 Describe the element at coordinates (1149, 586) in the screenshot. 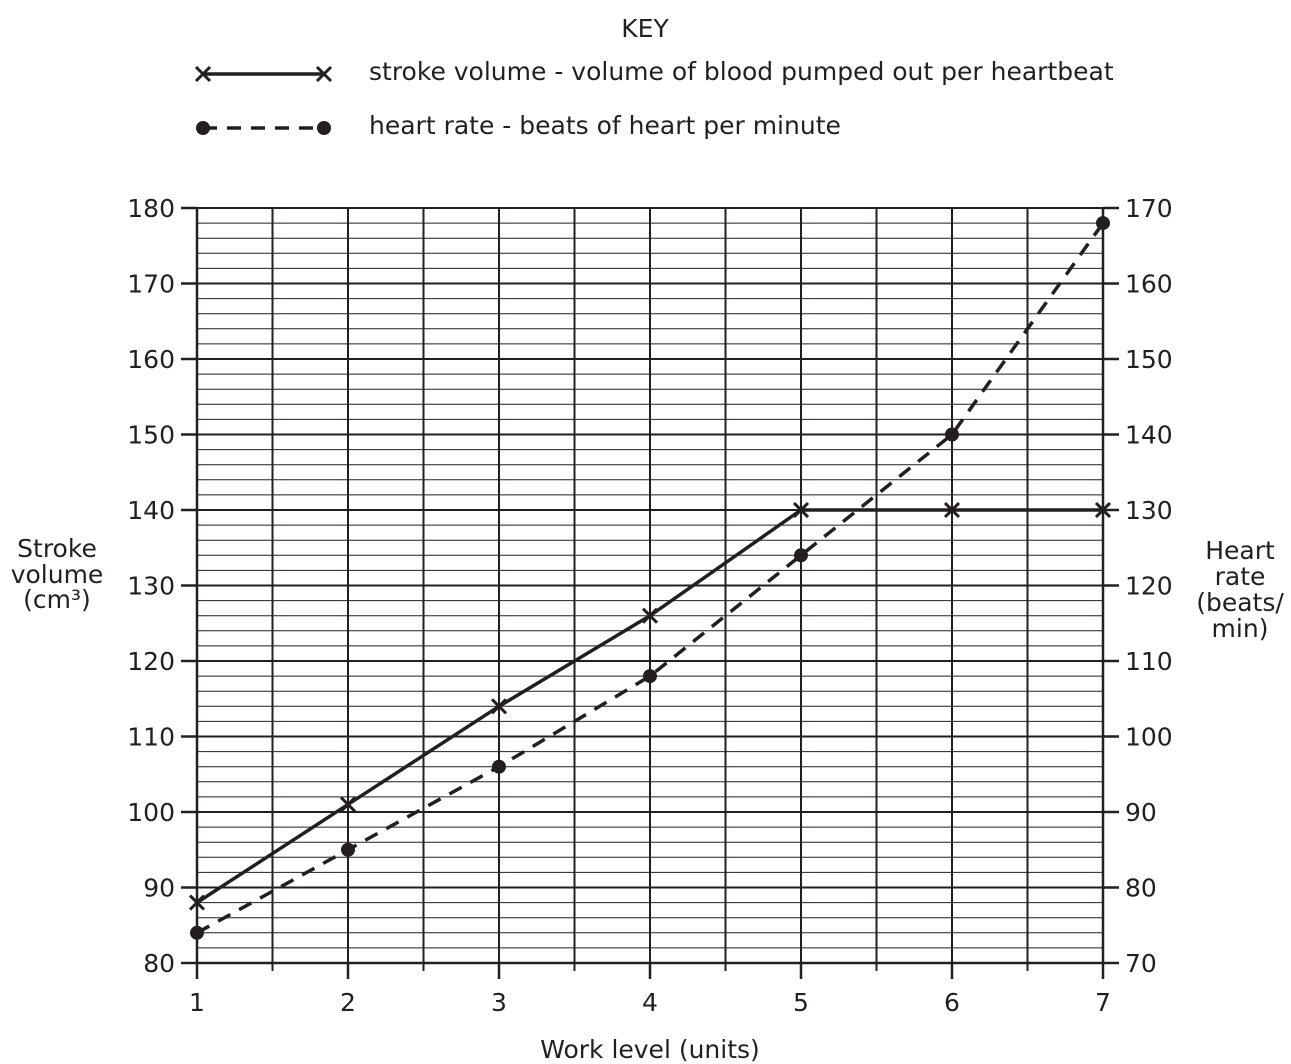

I see `y-tick-label-right: 120` at that location.